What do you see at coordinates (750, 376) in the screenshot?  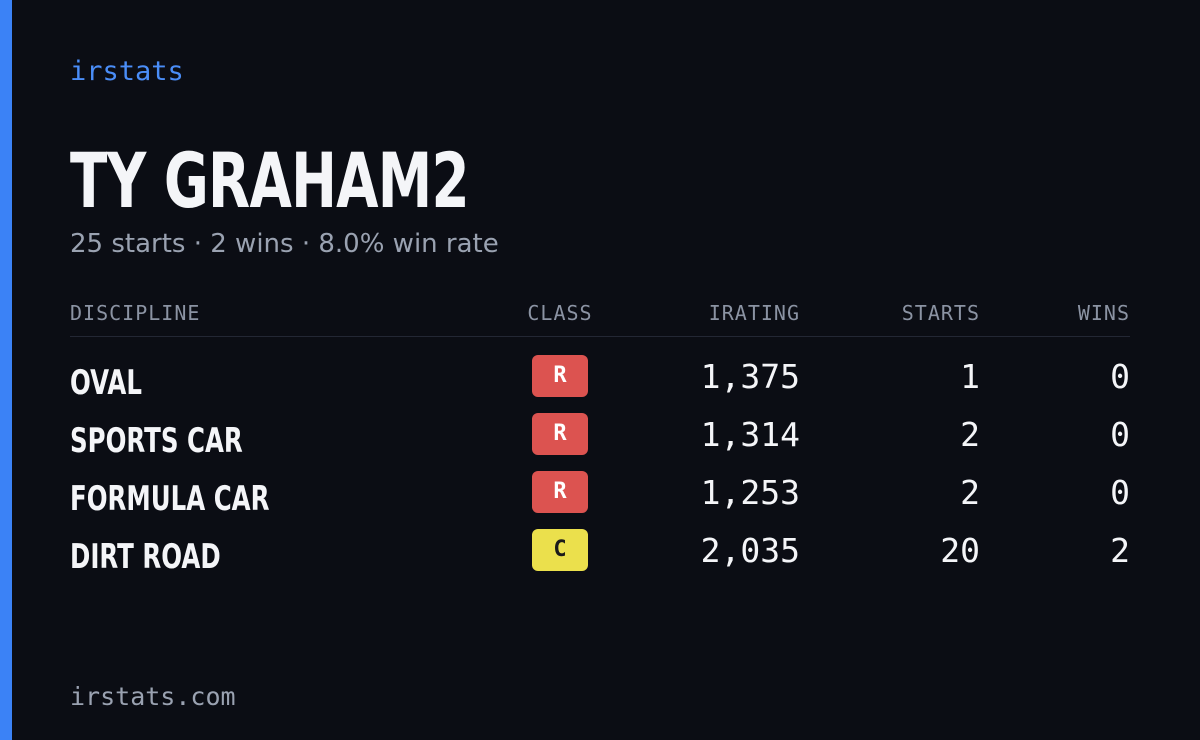 I see `stat-value: 1,375` at bounding box center [750, 376].